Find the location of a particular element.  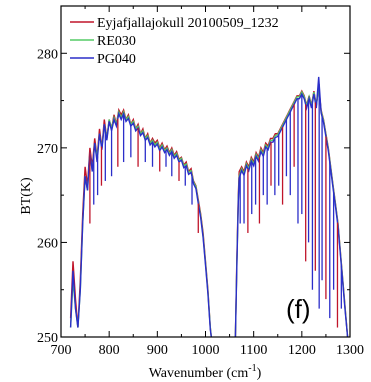

x-axis-title-superscript: -1 is located at coordinates (252, 368).